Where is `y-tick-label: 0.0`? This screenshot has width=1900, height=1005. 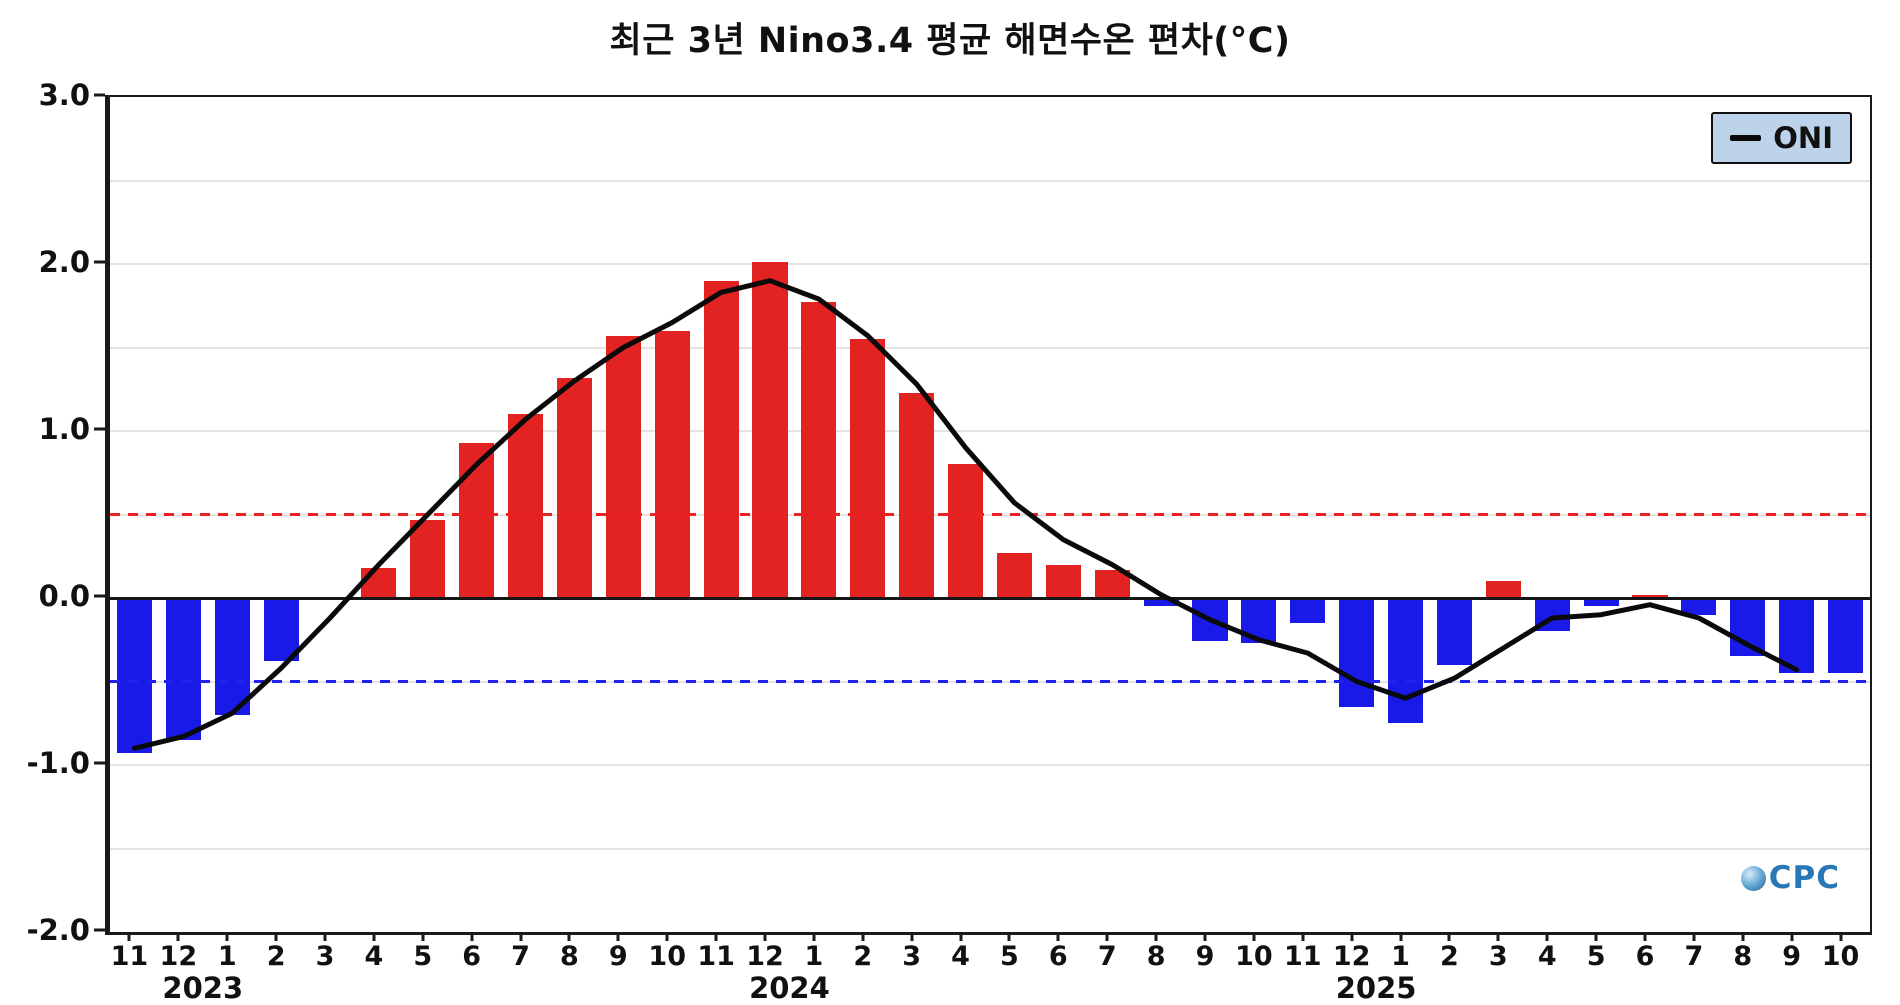
y-tick-label: 0.0 is located at coordinates (64, 596).